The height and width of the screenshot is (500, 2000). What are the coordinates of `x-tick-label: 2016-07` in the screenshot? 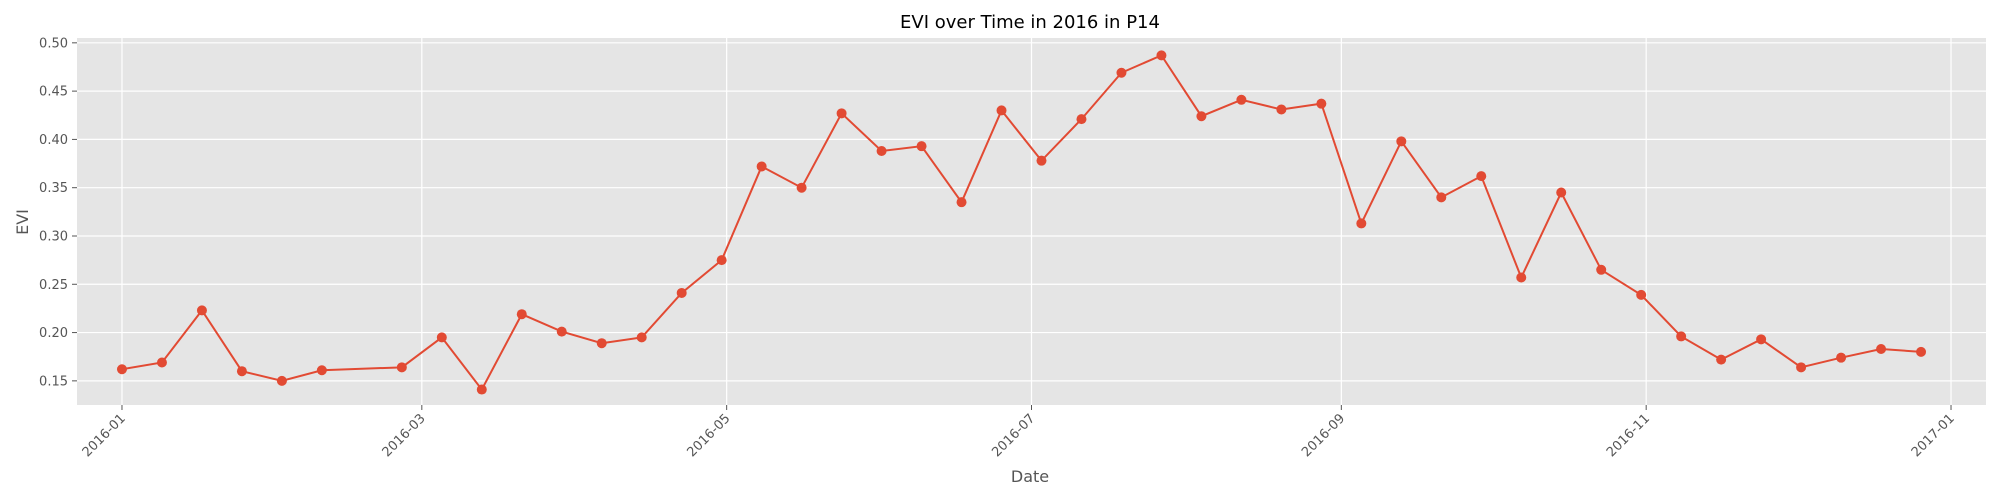 It's located at (1013, 435).